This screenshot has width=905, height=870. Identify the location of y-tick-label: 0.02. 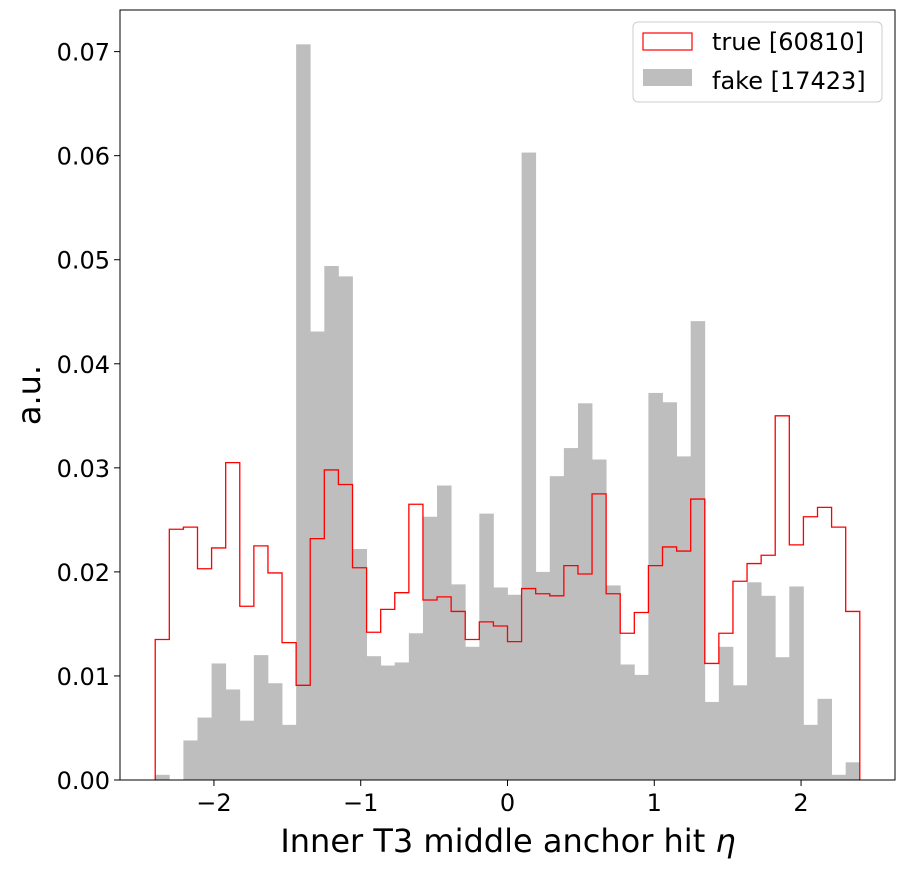
(83, 573).